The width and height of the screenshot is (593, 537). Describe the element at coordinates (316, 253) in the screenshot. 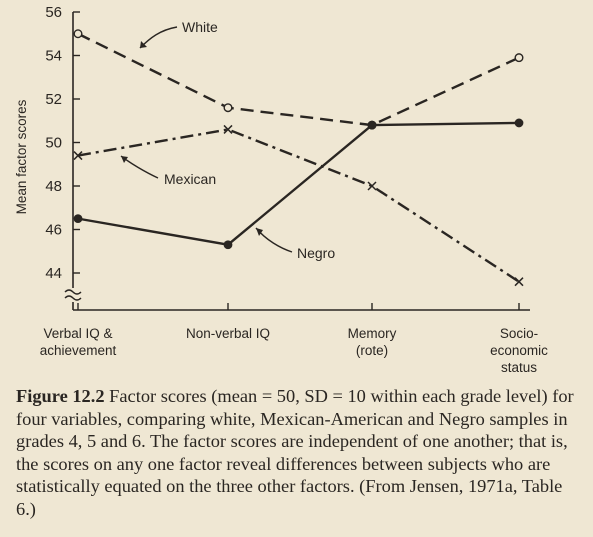

I see `series-label-negro: Negro` at that location.